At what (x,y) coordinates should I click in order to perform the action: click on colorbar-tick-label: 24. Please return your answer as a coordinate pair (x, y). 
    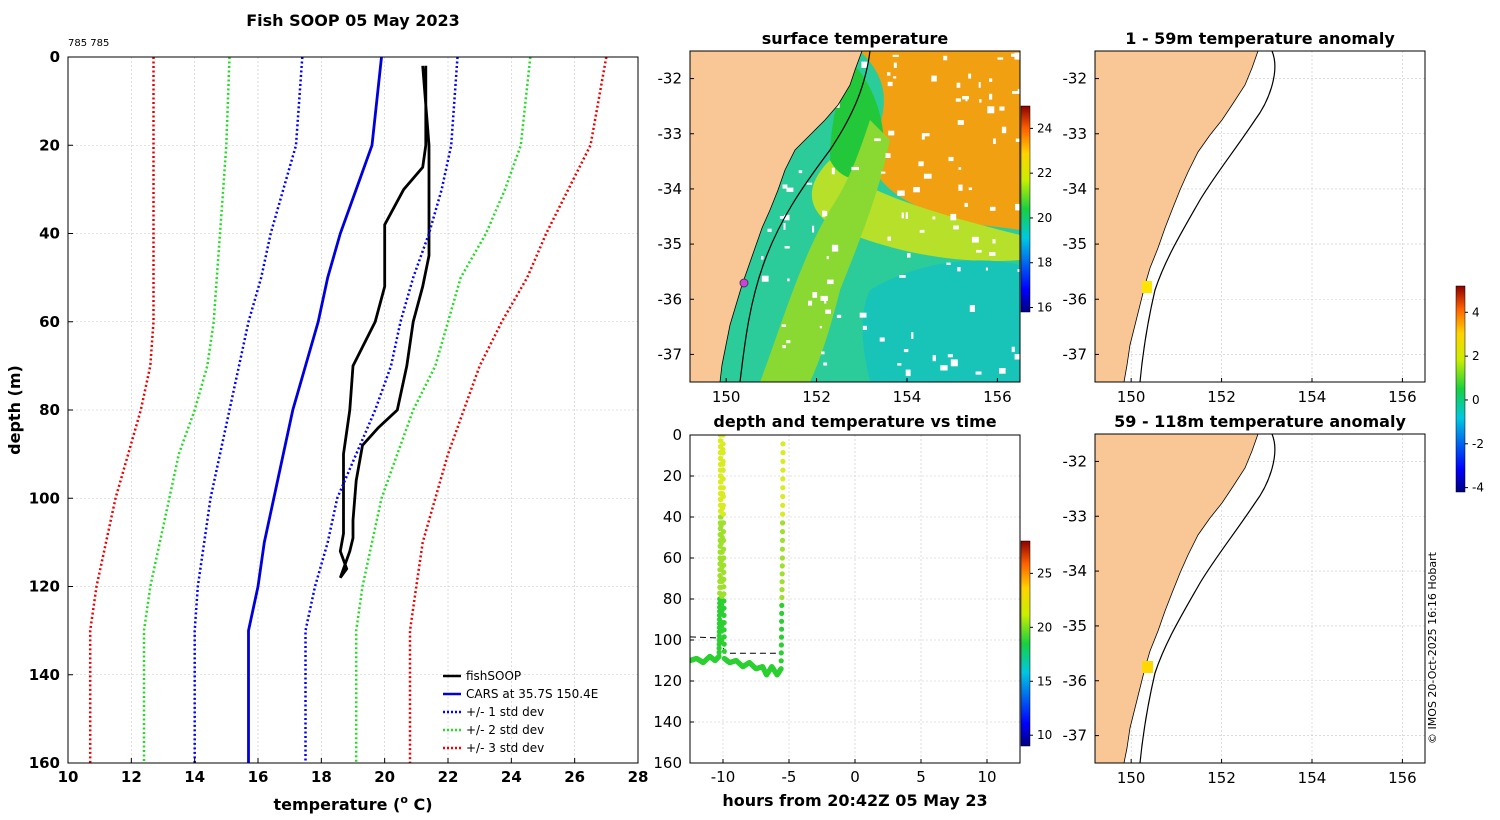
    Looking at the image, I should click on (1044, 128).